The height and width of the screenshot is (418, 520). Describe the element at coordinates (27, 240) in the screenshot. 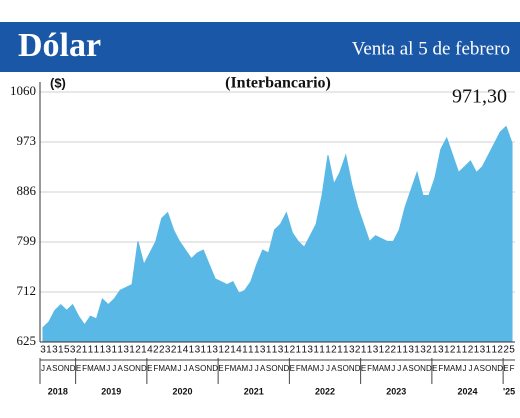

I see `y-tick-label: 799` at that location.